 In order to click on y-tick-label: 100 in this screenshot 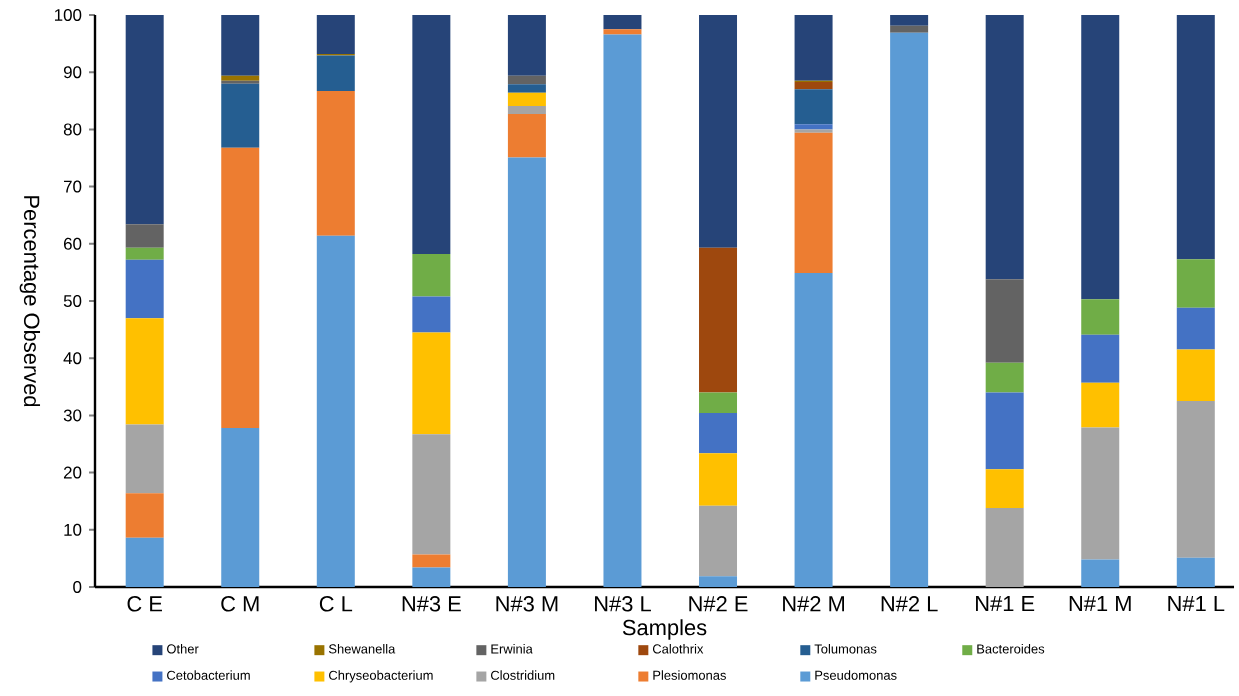, I will do `click(68, 15)`.